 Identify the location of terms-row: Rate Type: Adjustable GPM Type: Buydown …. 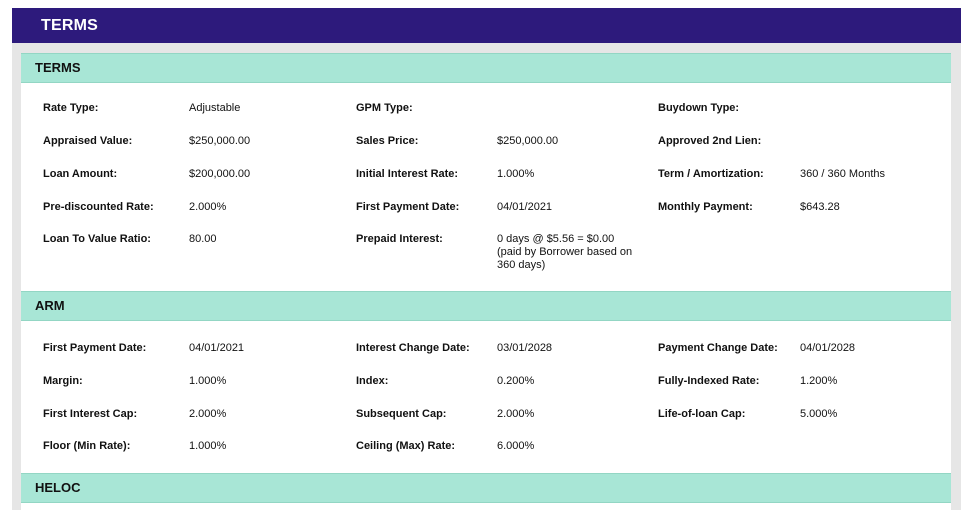
(486, 112).